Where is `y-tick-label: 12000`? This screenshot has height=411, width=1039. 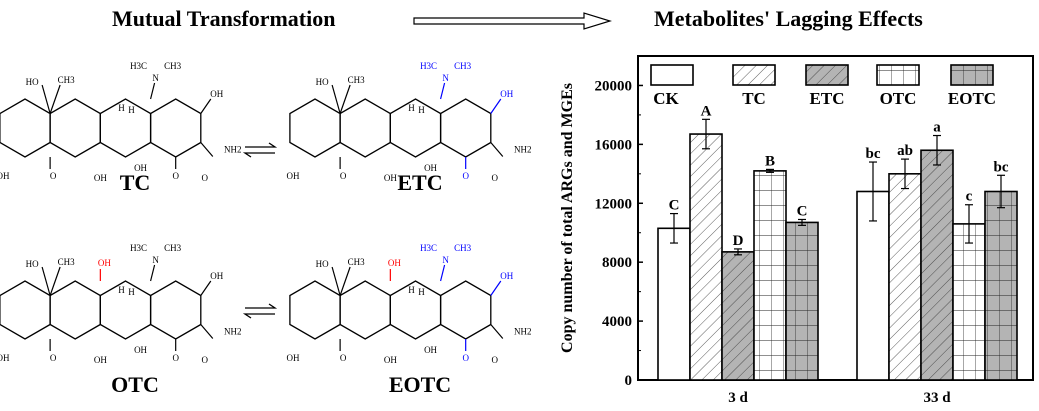
y-tick-label: 12000 is located at coordinates (614, 204).